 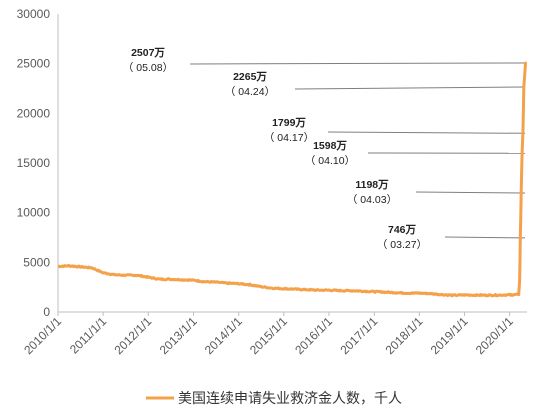 What do you see at coordinates (34, 14) in the screenshot?
I see `y-tick-label: 30000` at bounding box center [34, 14].